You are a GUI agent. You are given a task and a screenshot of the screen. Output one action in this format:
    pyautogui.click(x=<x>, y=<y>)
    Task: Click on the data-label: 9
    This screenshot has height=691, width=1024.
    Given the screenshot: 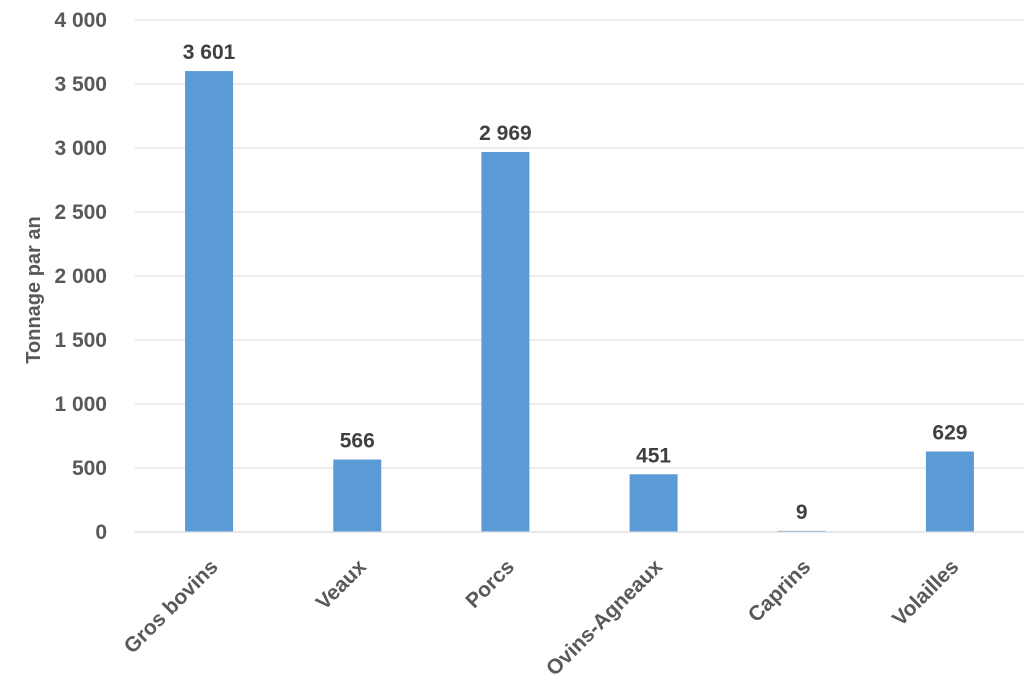 What is the action you would take?
    pyautogui.click(x=802, y=512)
    